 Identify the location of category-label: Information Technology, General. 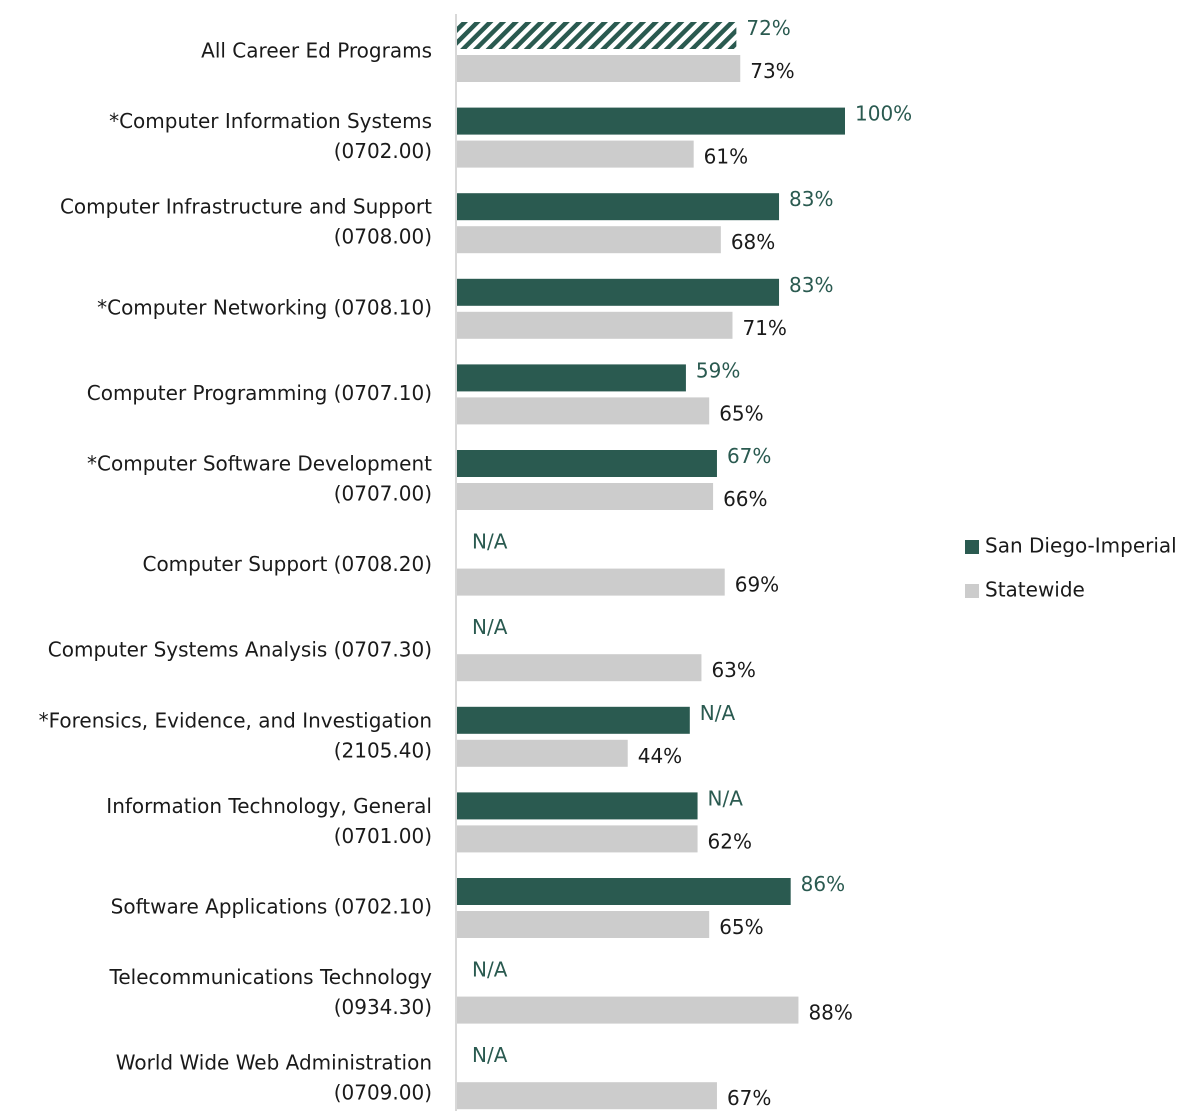
(269, 806).